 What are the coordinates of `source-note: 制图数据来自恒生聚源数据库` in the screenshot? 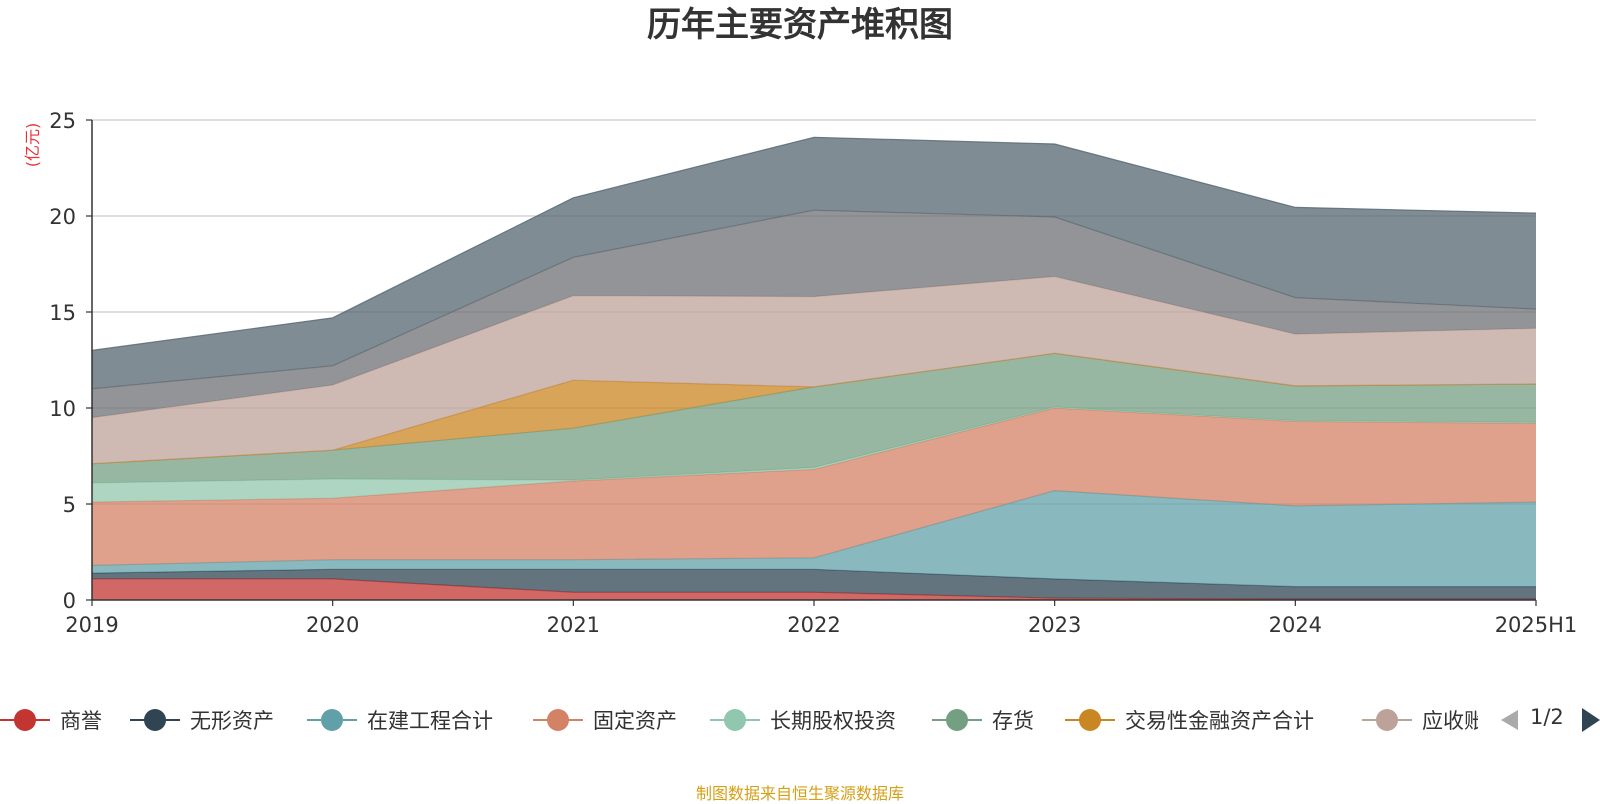 It's located at (799, 793).